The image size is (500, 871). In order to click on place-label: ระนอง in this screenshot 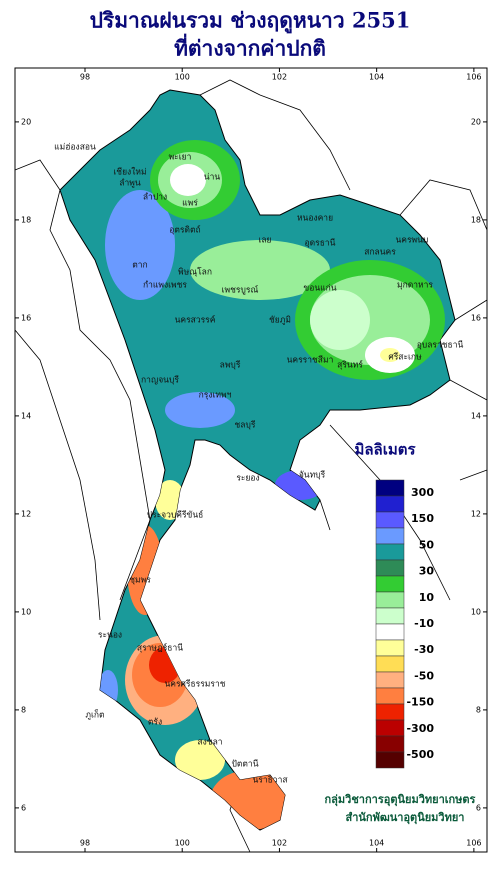, I will do `click(110, 636)`.